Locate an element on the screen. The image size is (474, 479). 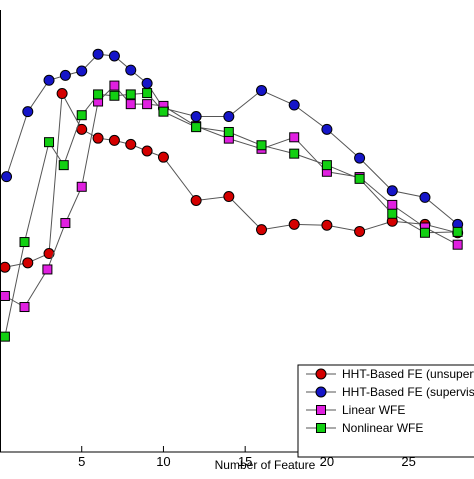
x-tick-label: 20 is located at coordinates (327, 461).